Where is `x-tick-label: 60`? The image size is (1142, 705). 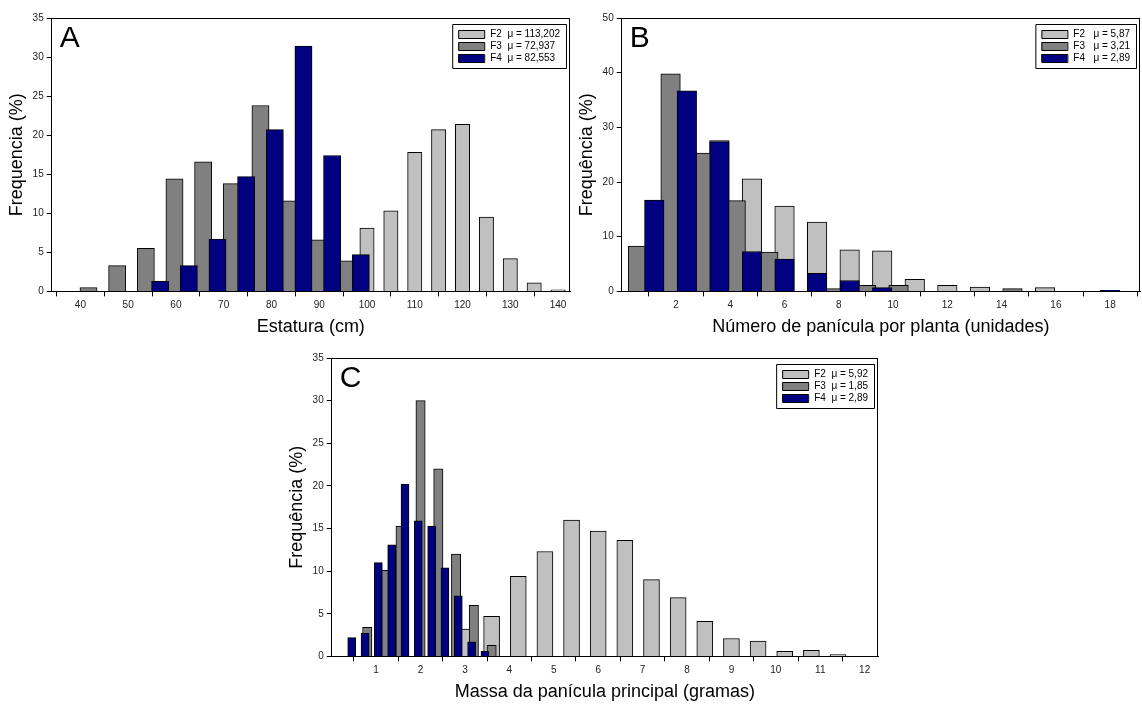
x-tick-label: 60 is located at coordinates (176, 305).